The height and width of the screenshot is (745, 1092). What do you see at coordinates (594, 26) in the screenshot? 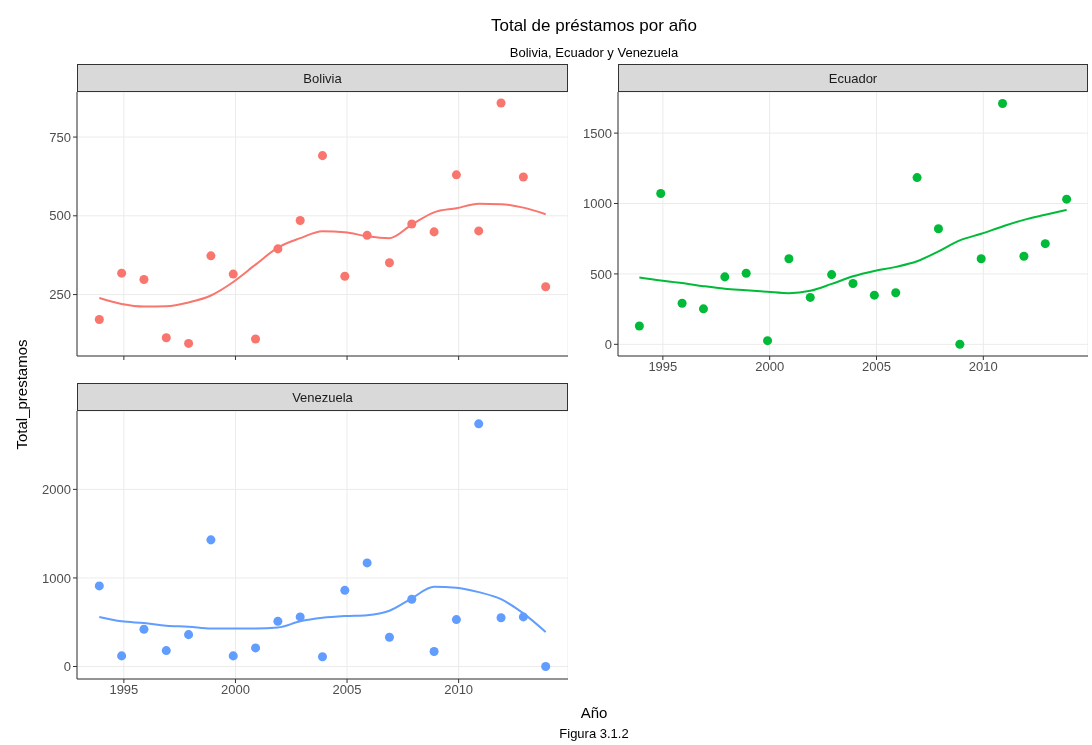
I see `text: Total de préstamos por año` at bounding box center [594, 26].